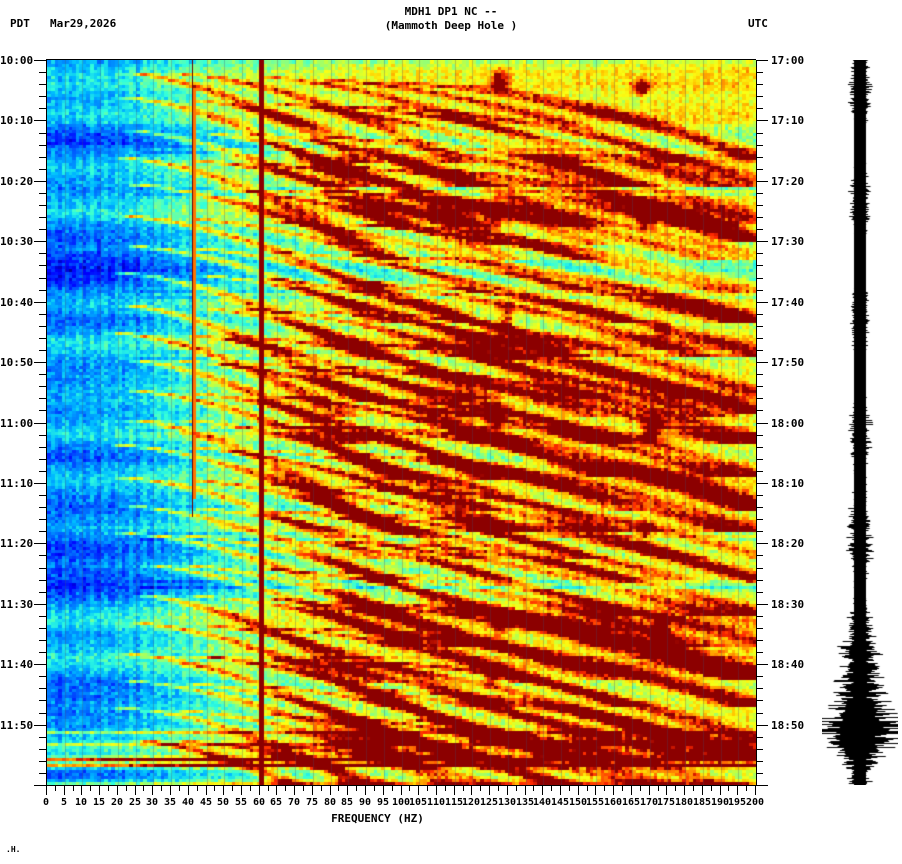 The height and width of the screenshot is (864, 902). Describe the element at coordinates (860, 422) in the screenshot. I see `seismogram-trace` at that location.